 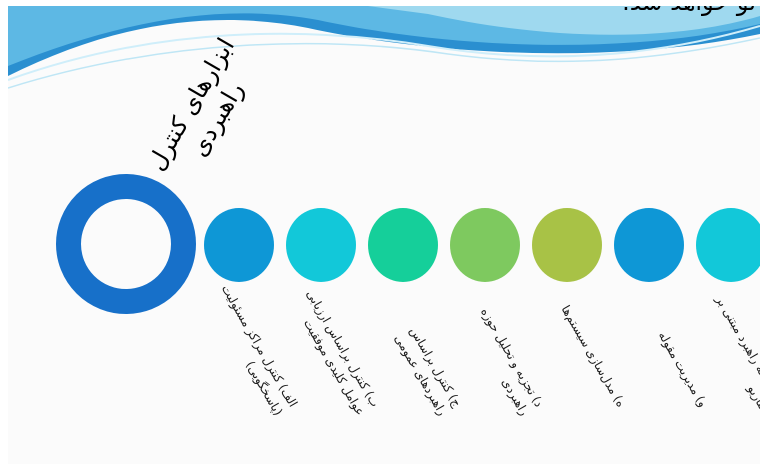 I want to click on header-text: تو خواهد شد., so click(x=689, y=11).